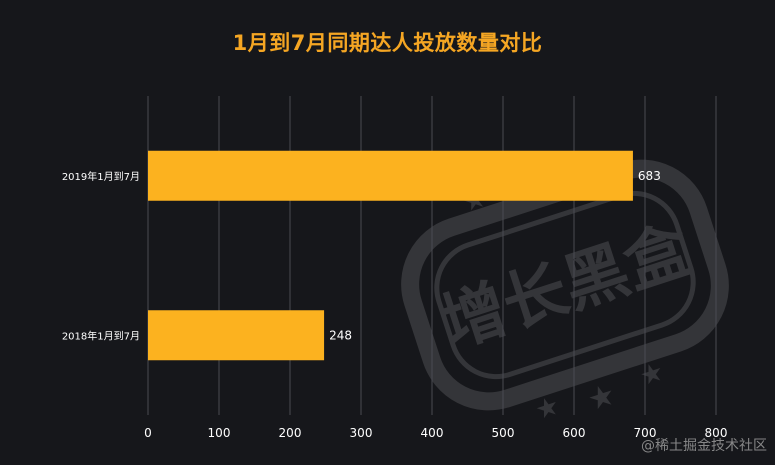 The height and width of the screenshot is (465, 775). I want to click on data-label: 248, so click(340, 335).